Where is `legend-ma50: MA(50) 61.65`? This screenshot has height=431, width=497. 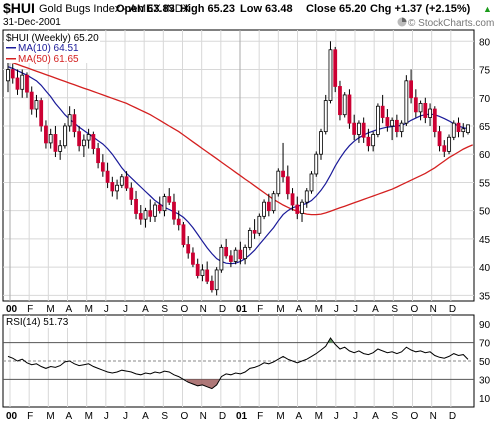 legend-ma50: MA(50) 61.65 is located at coordinates (48, 59).